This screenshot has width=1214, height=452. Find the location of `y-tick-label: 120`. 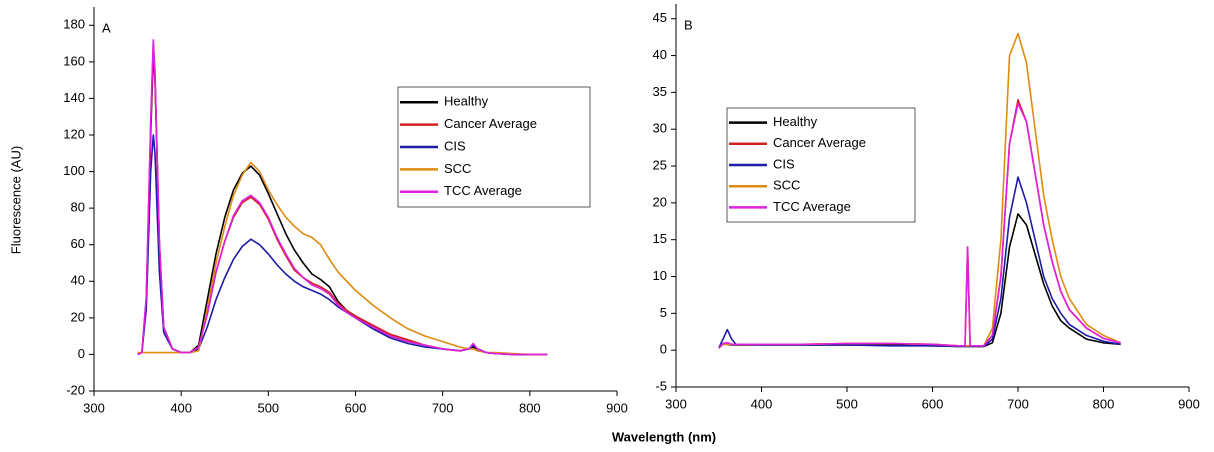

y-tick-label: 120 is located at coordinates (74, 133).